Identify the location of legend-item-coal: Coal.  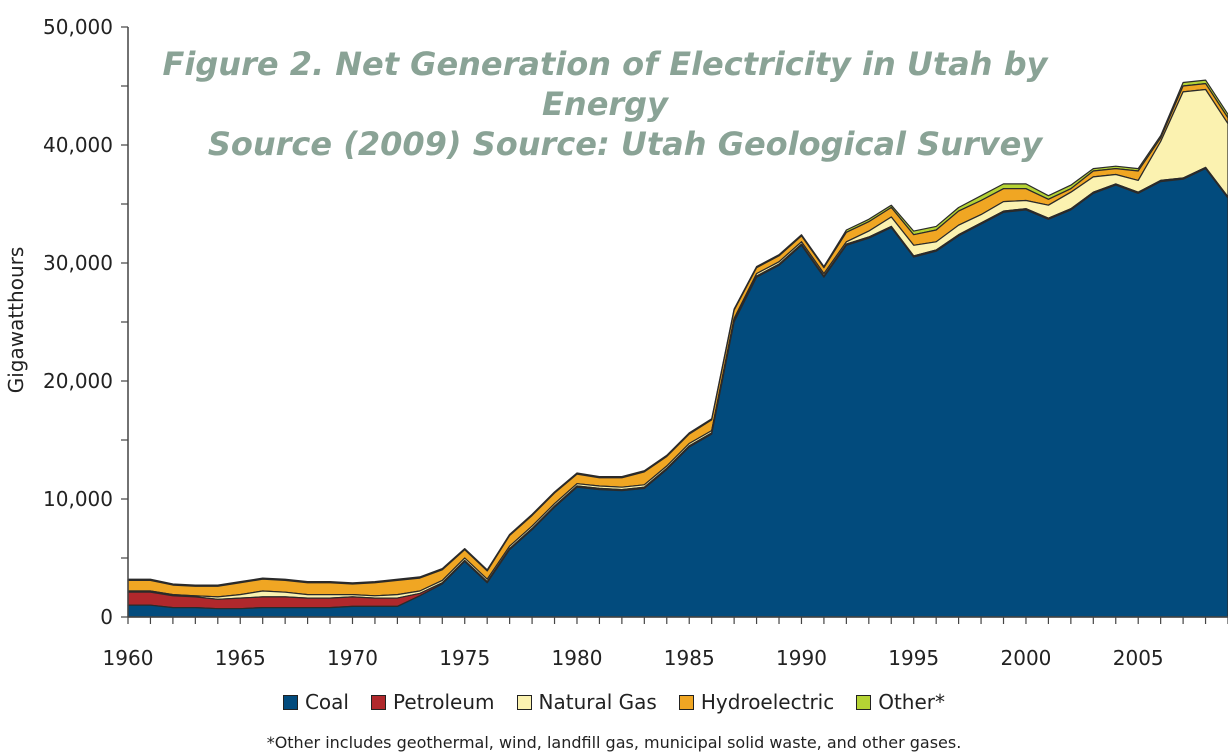
(315, 702).